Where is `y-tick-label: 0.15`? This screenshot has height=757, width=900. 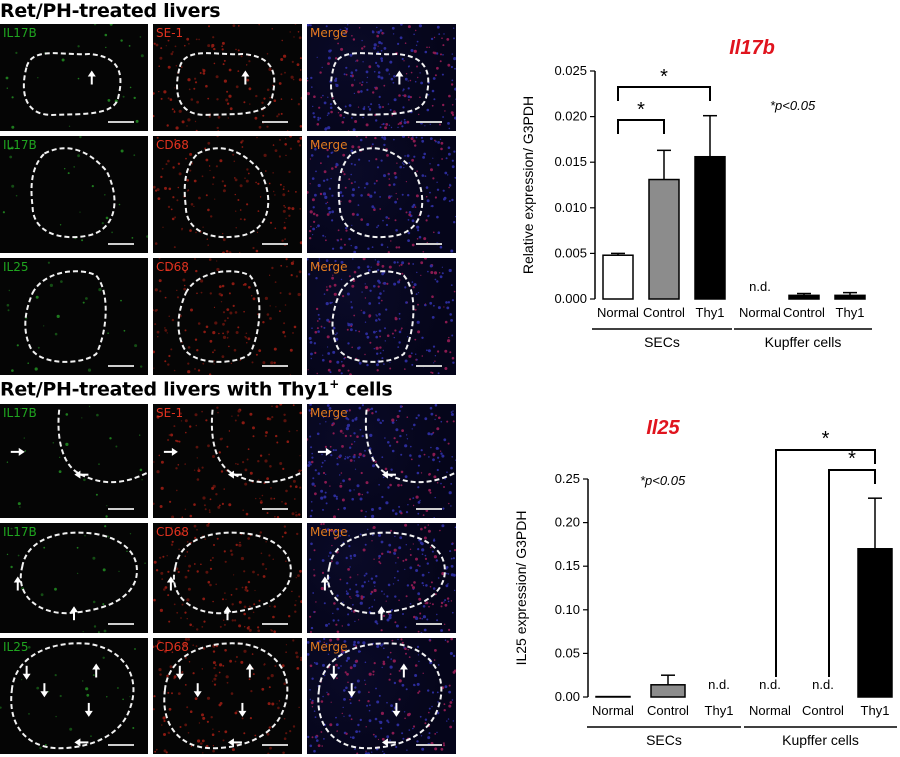
y-tick-label: 0.15 is located at coordinates (567, 565).